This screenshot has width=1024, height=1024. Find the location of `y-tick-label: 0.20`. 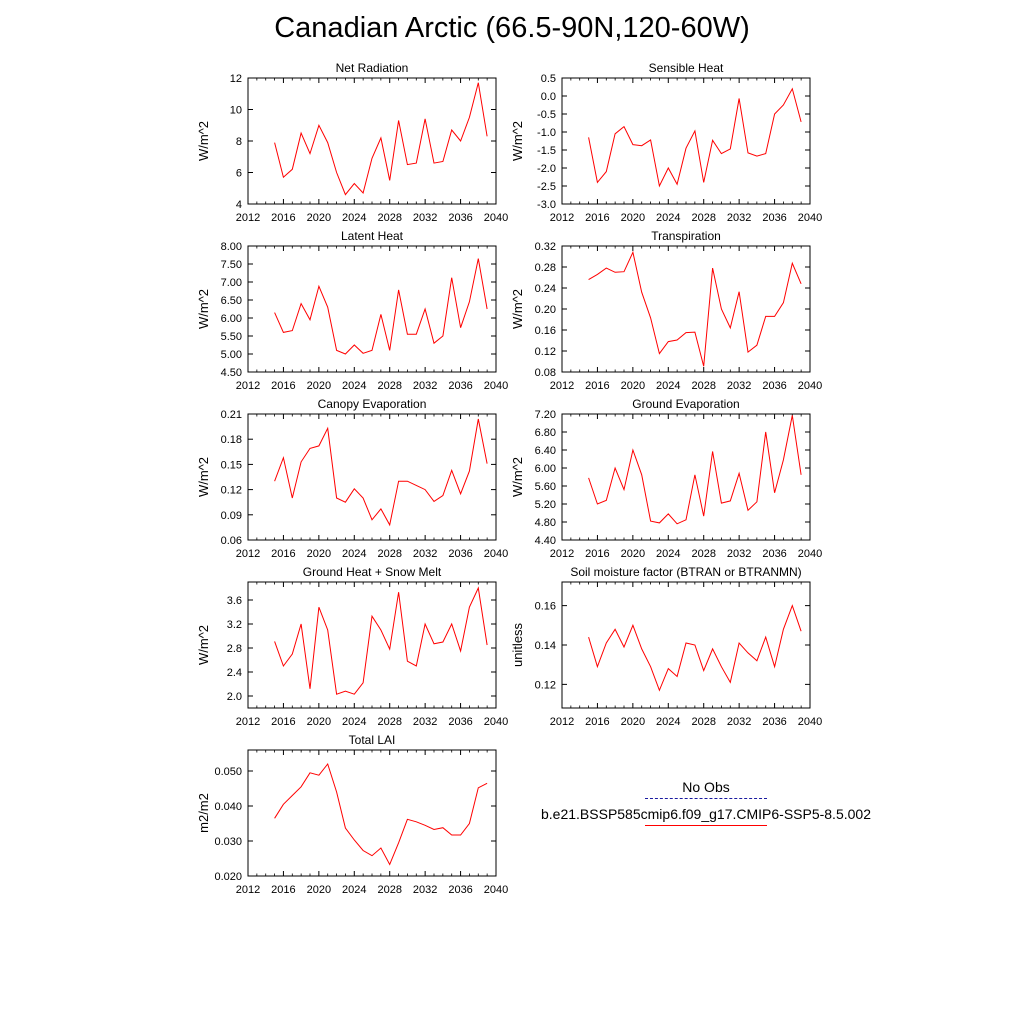

y-tick-label: 0.20 is located at coordinates (545, 310).